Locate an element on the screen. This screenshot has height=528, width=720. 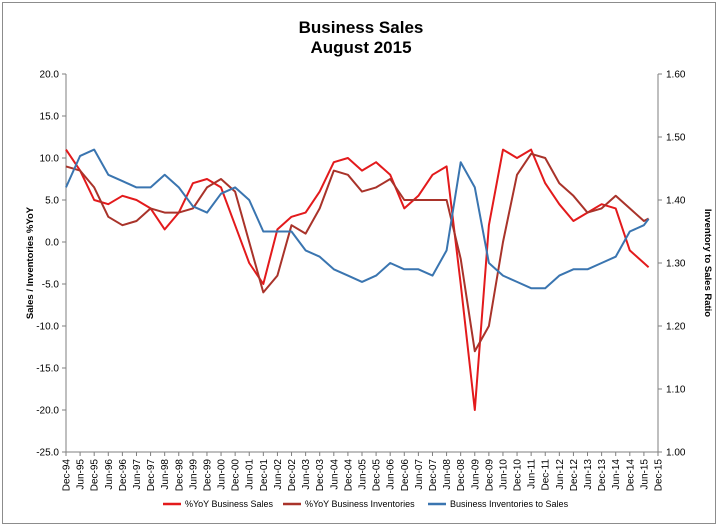
x-tick-label: Dec-00 is located at coordinates (236, 475).